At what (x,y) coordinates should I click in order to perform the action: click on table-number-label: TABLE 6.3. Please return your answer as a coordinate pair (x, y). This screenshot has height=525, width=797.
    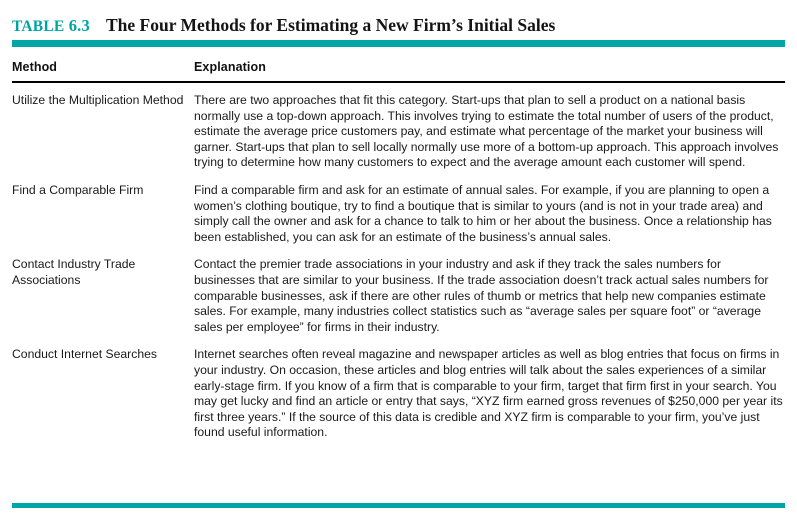
    Looking at the image, I should click on (51, 25).